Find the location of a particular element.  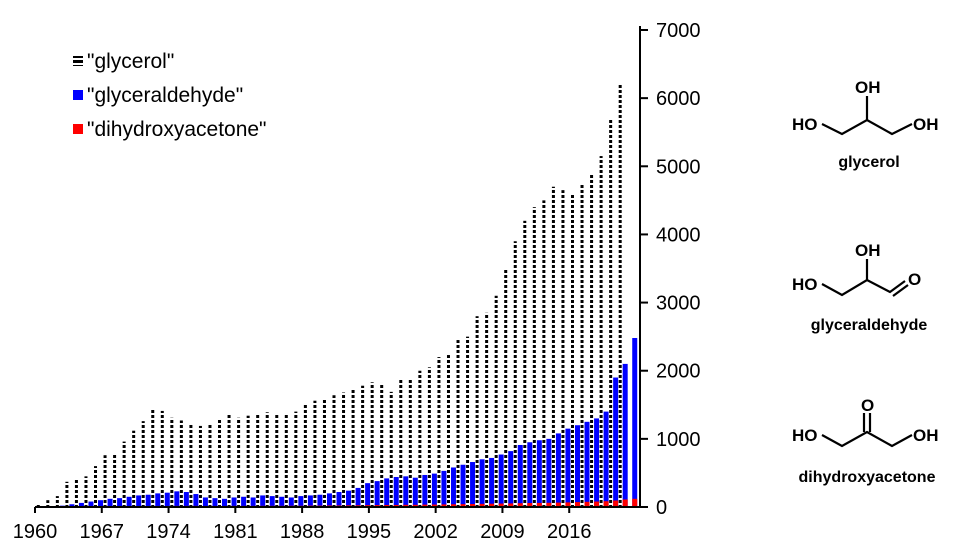

glycerol-oh-top: OH is located at coordinates (868, 87).